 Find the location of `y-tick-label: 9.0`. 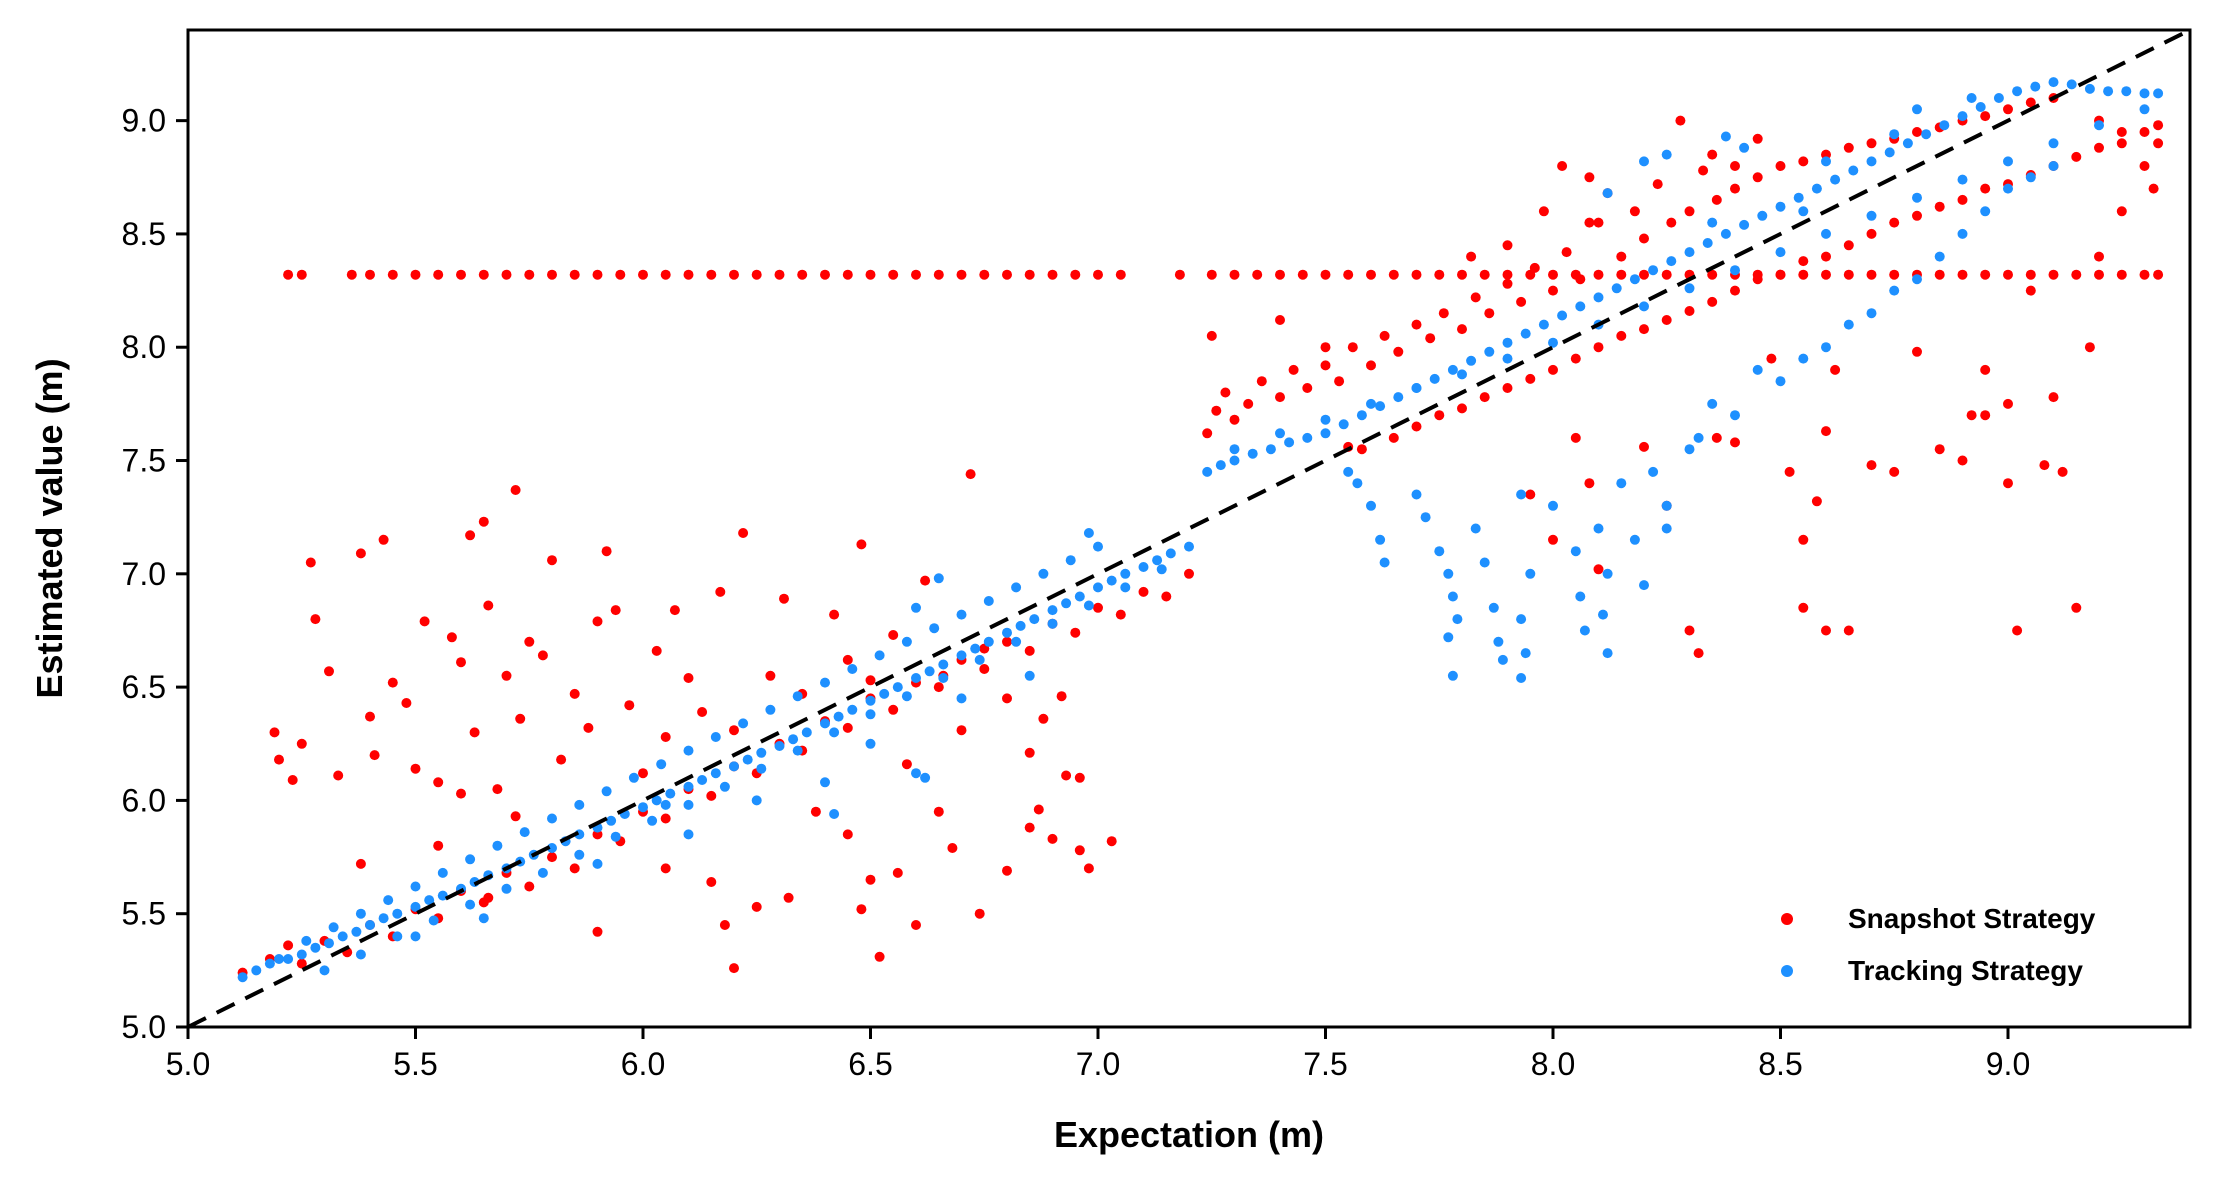

y-tick-label: 9.0 is located at coordinates (144, 121).